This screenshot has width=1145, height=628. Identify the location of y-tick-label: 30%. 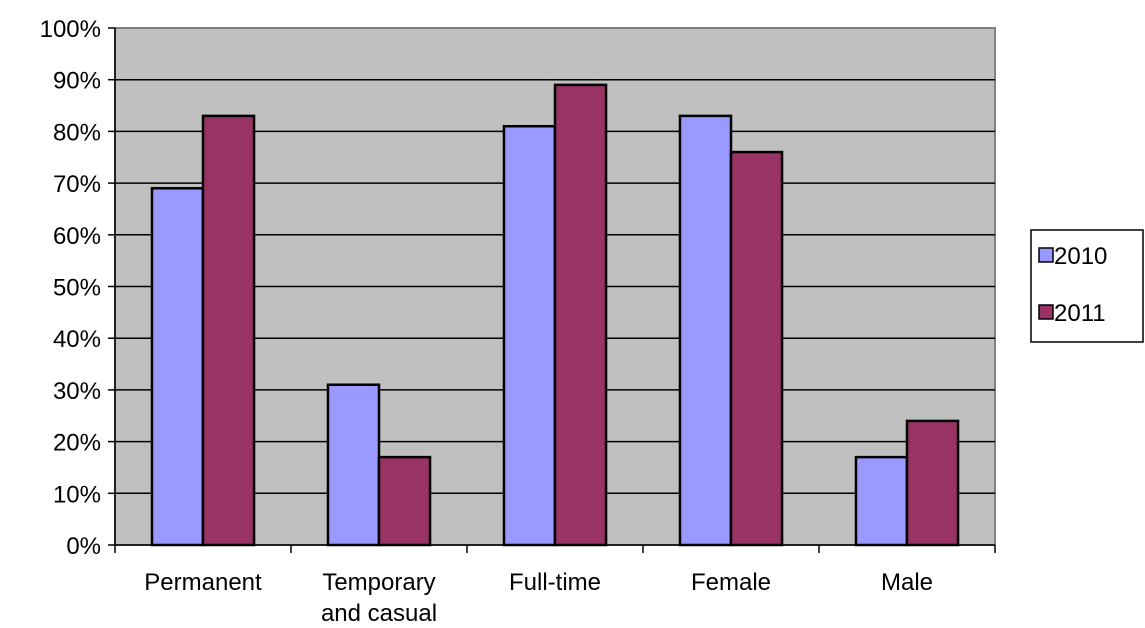
(77, 391).